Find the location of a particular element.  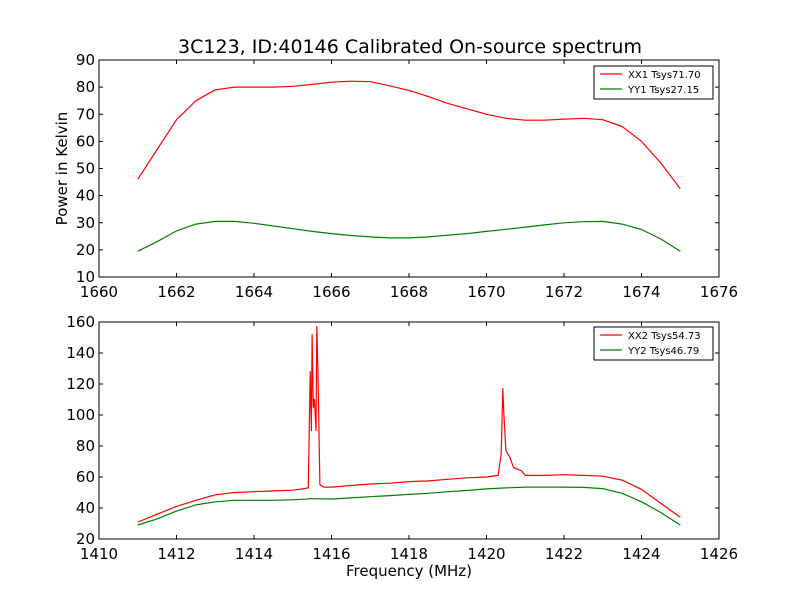

y-axis-label-0: Power in Kelvin is located at coordinates (62, 169).